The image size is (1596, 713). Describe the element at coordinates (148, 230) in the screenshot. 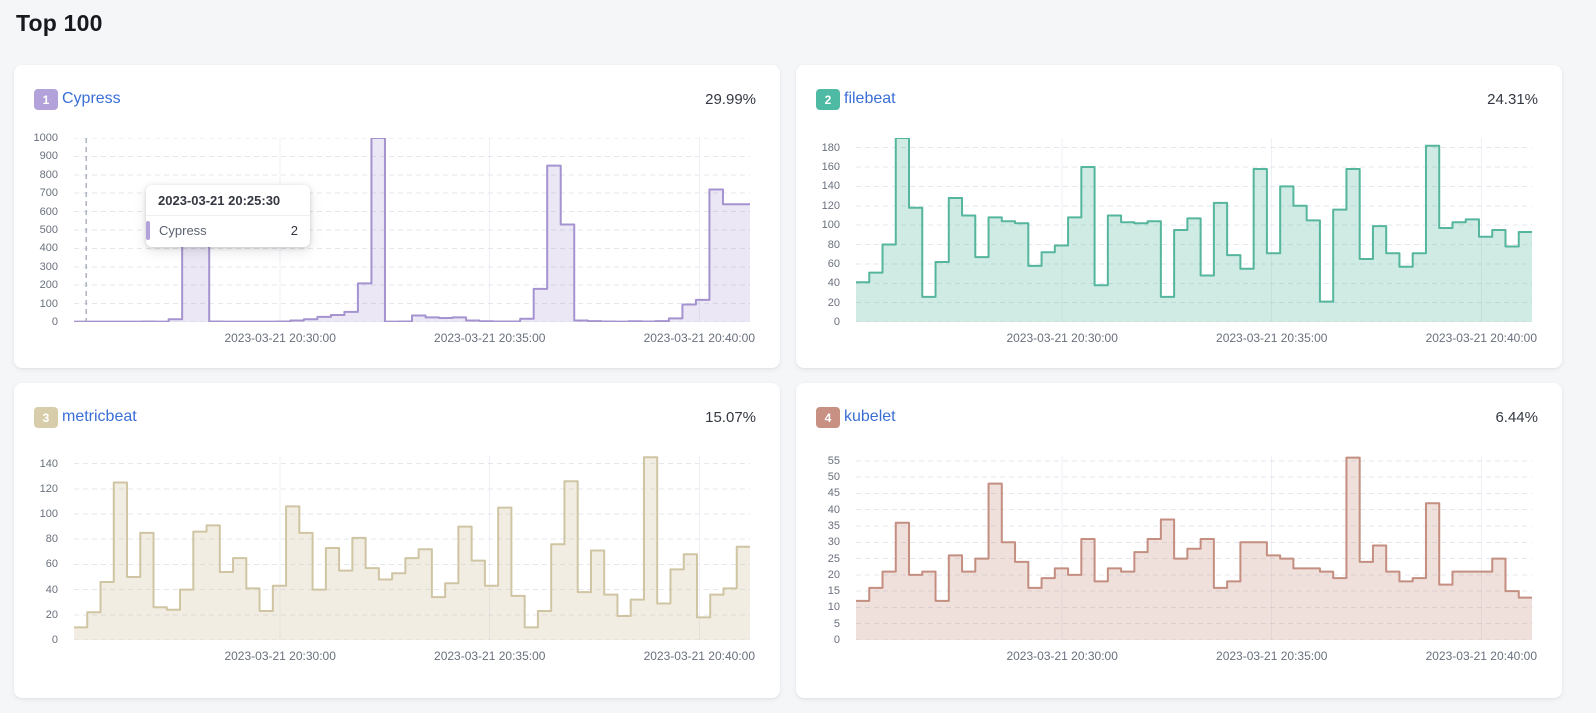

I see `tooltip-series-marker-icon` at that location.